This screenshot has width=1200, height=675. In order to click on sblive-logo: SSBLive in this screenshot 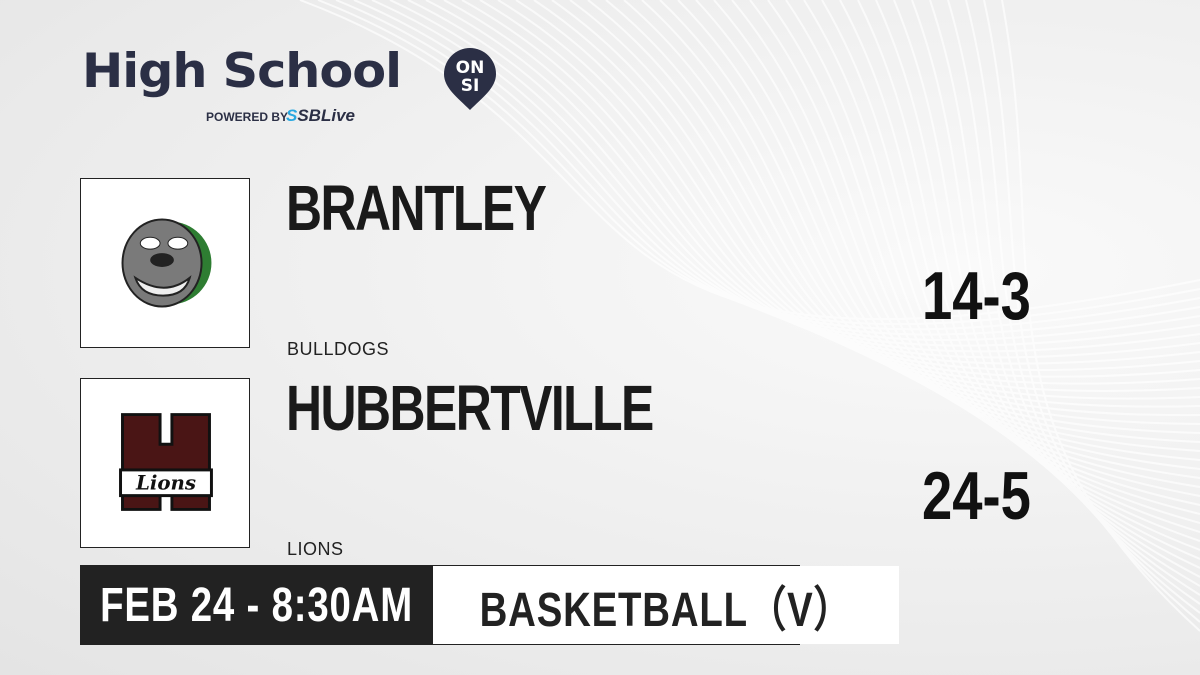, I will do `click(320, 115)`.